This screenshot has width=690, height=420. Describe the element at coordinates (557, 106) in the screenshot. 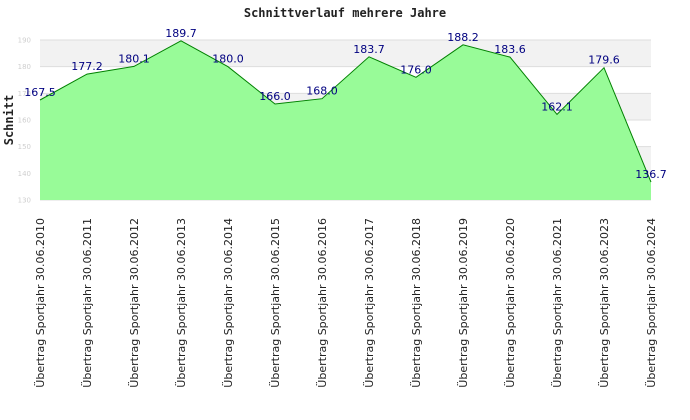

I see `data-label: 162.1` at that location.